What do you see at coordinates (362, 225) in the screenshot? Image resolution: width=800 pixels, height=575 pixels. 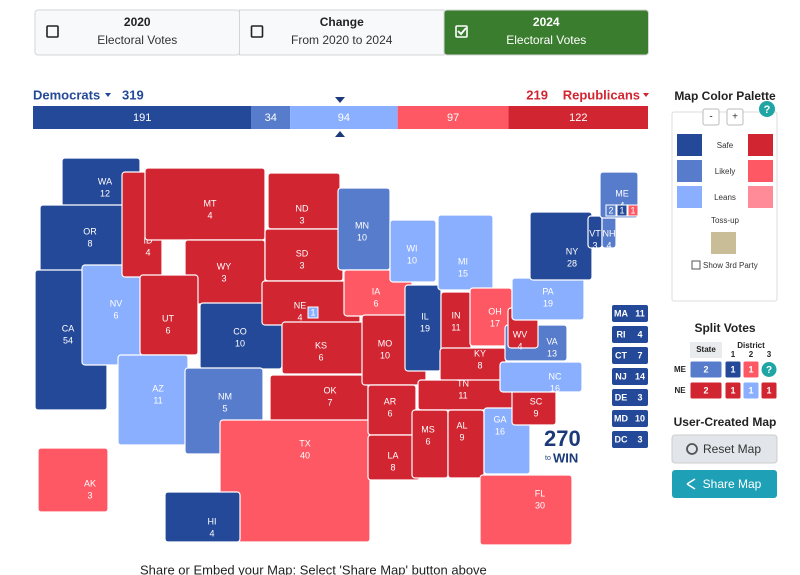 I see `state-abbr: MN` at bounding box center [362, 225].